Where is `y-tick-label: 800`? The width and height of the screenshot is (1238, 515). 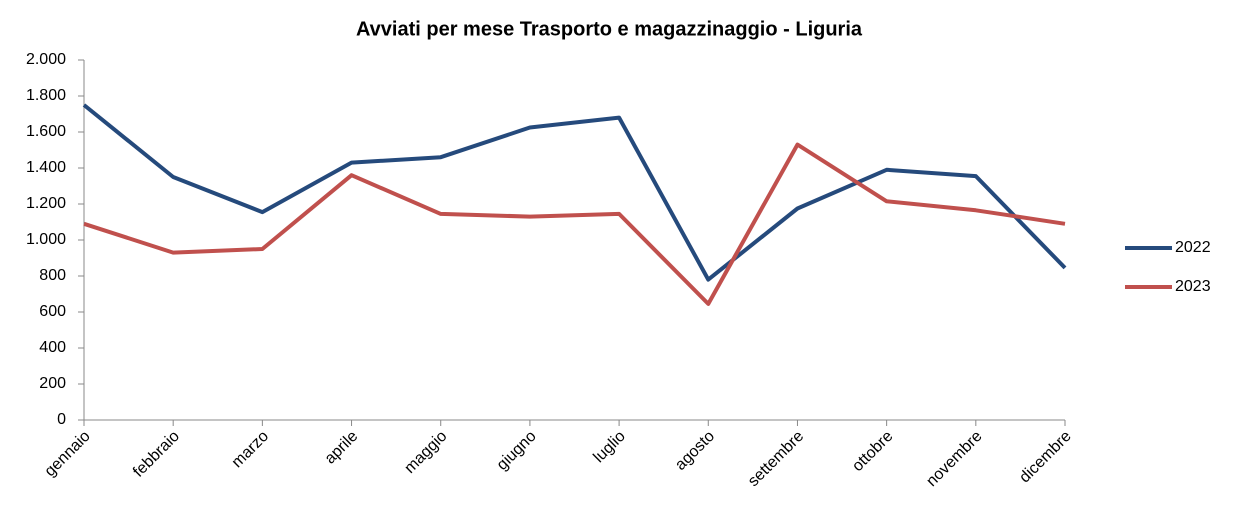
y-tick-label: 800 is located at coordinates (52, 275).